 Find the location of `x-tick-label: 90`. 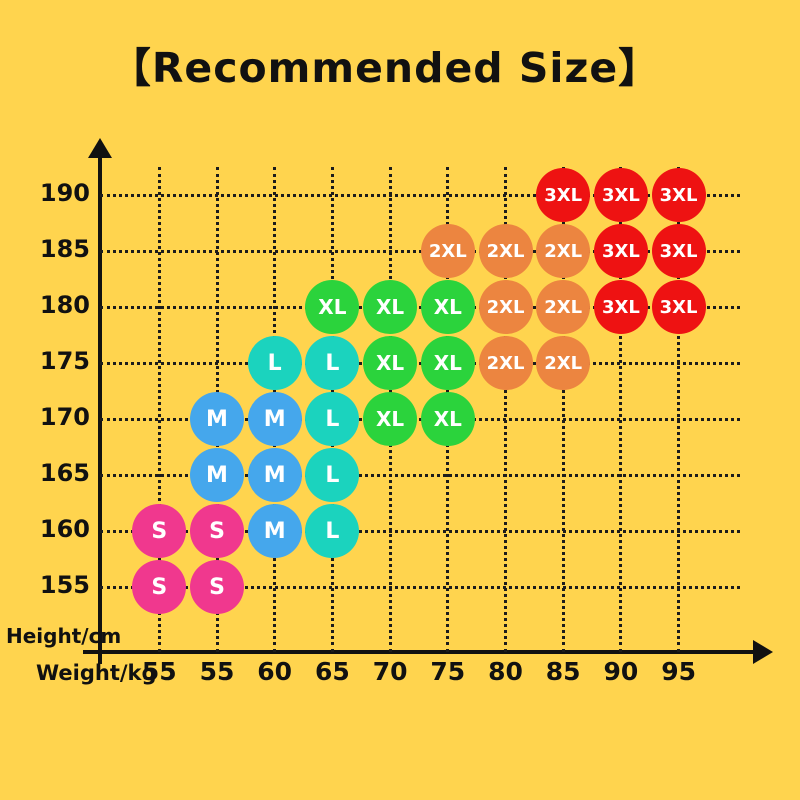

x-tick-label: 90 is located at coordinates (621, 671).